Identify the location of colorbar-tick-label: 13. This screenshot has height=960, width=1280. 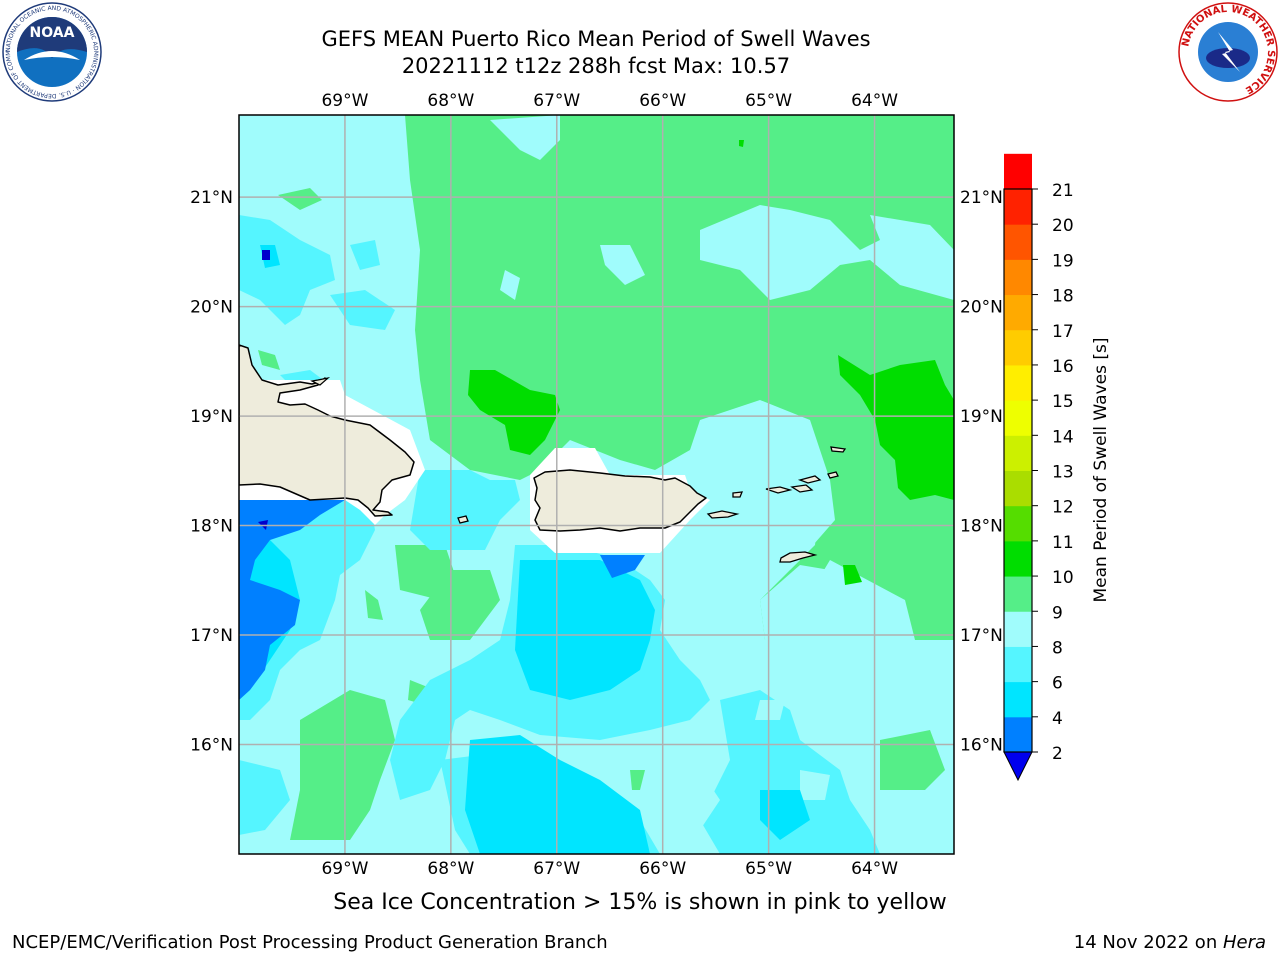
(1063, 473).